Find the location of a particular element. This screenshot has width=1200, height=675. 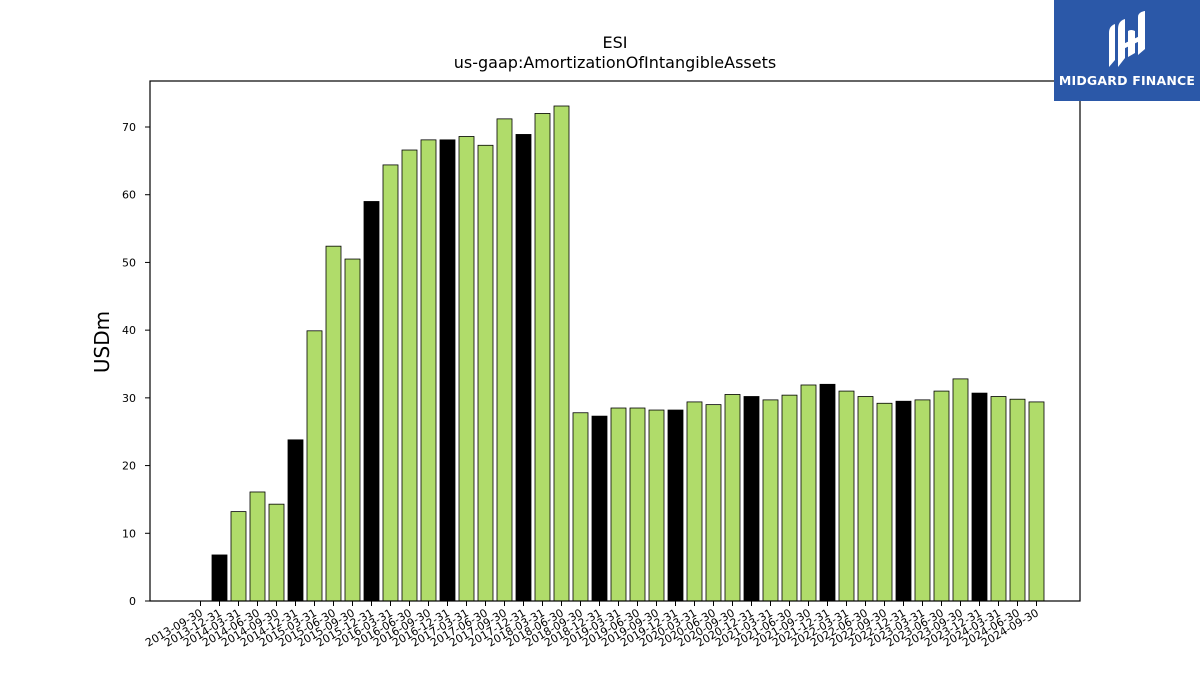

y-tick-label: 40 is located at coordinates (129, 330).